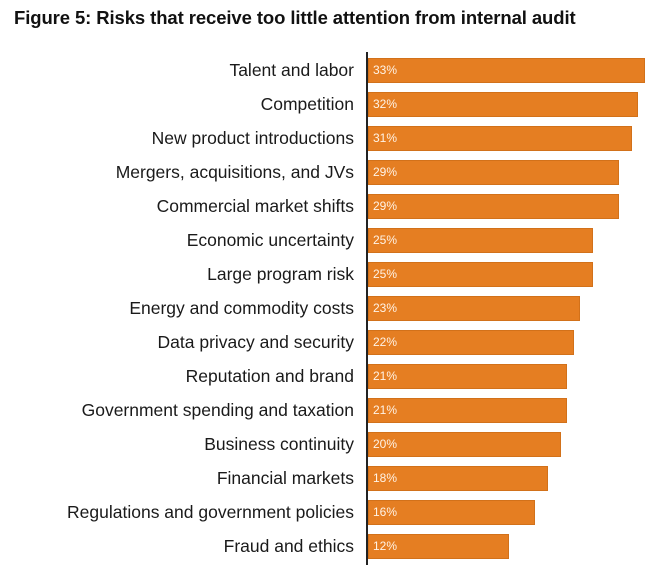  I want to click on category-axis-line, so click(367, 308).